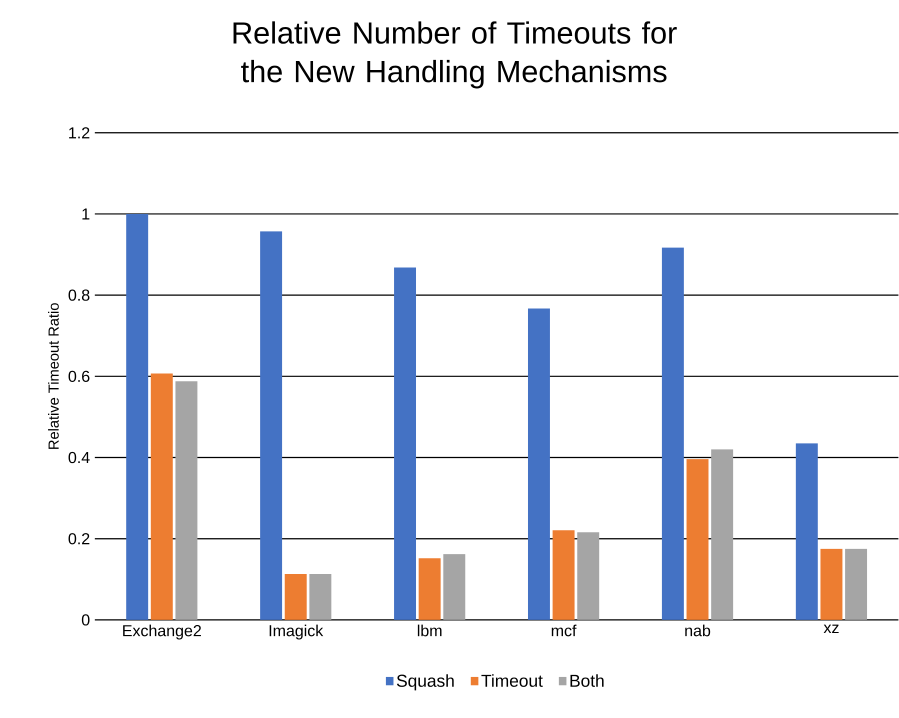  I want to click on x-tick-label: mcf, so click(564, 630).